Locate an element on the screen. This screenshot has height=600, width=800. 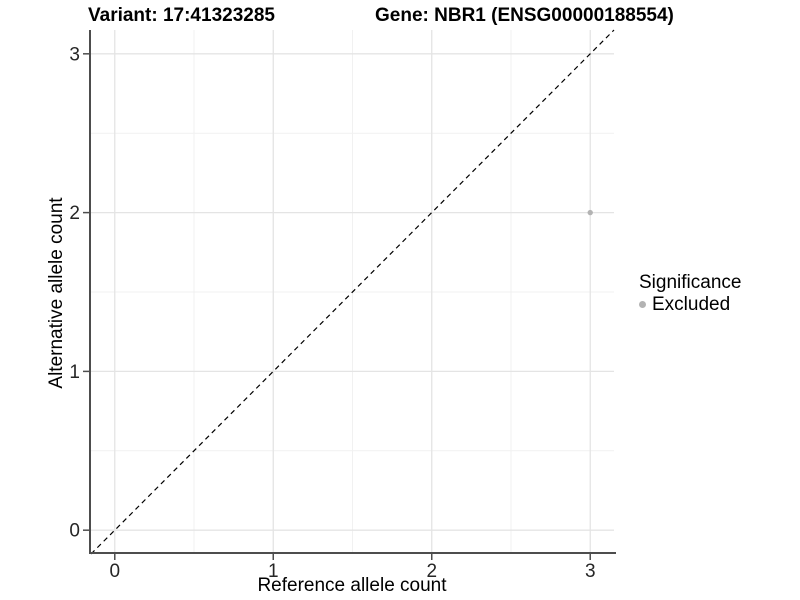
x-tick-label: 3 is located at coordinates (590, 571).